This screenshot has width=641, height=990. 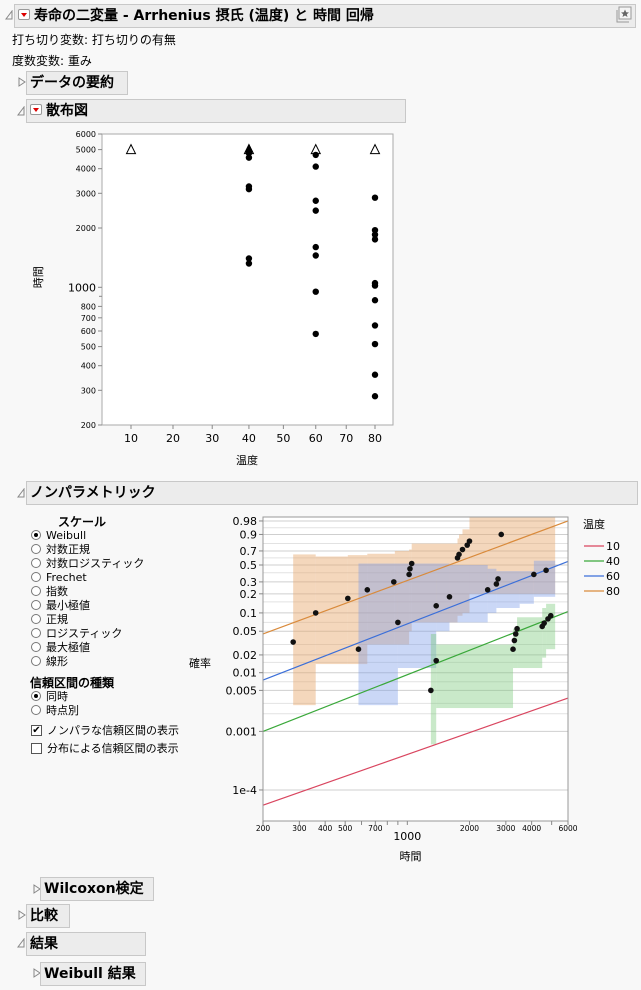 What do you see at coordinates (113, 748) in the screenshot?
I see `checkbox-label: 分布による信頼区間の表示` at bounding box center [113, 748].